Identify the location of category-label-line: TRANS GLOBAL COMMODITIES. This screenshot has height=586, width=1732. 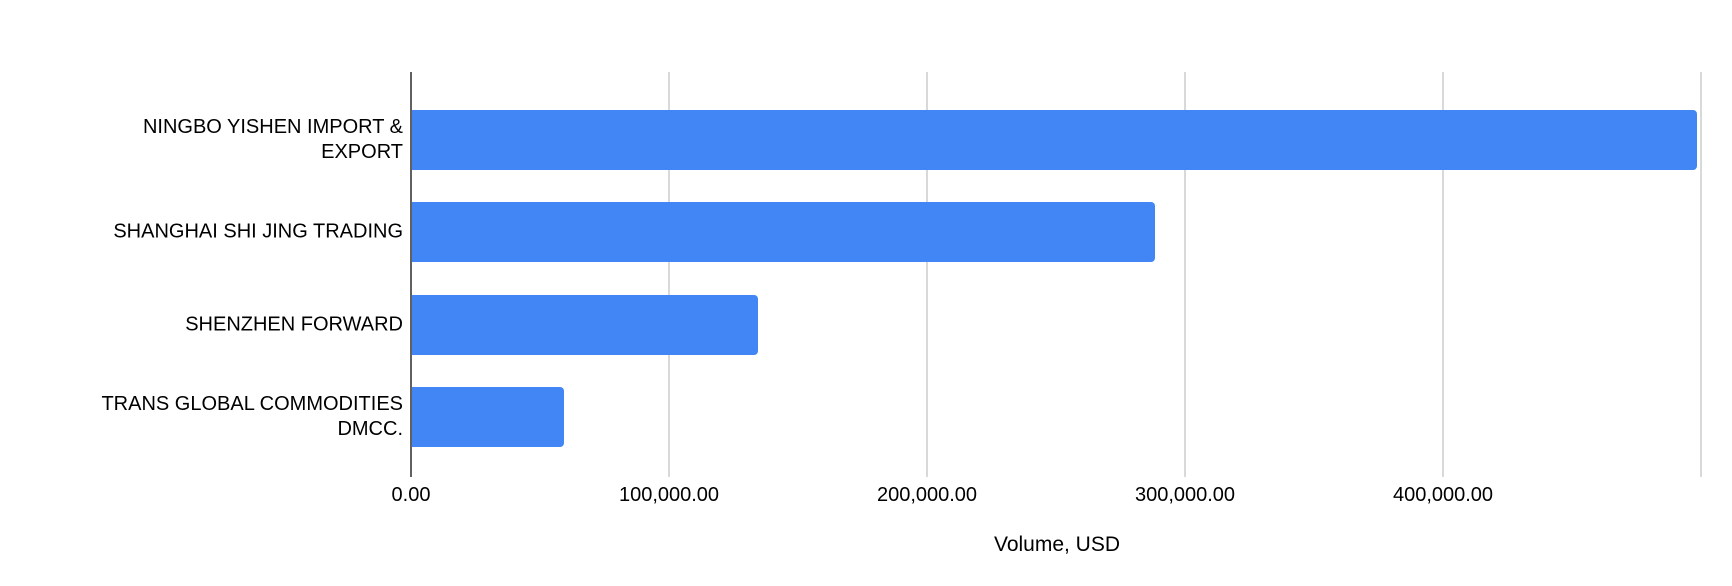
(252, 403).